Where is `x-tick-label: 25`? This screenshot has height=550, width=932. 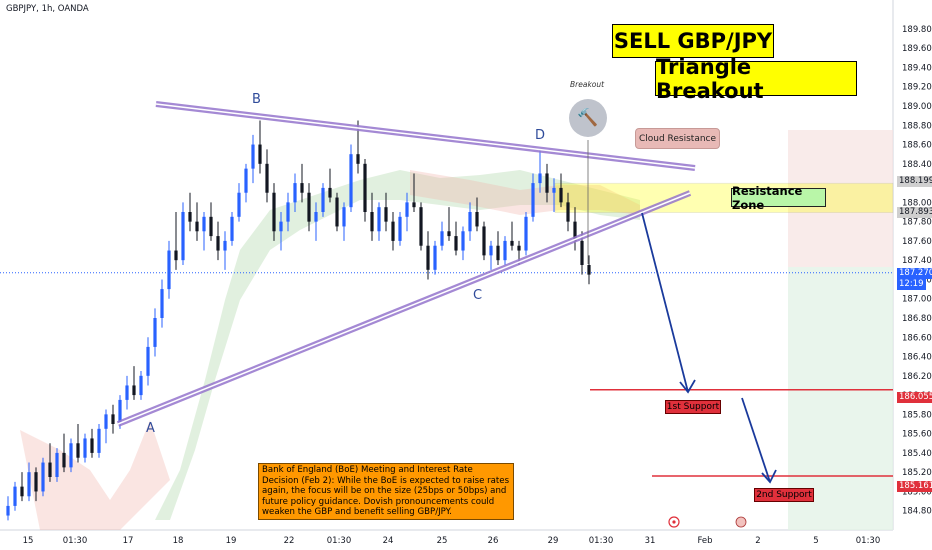 x-tick-label: 25 is located at coordinates (442, 541).